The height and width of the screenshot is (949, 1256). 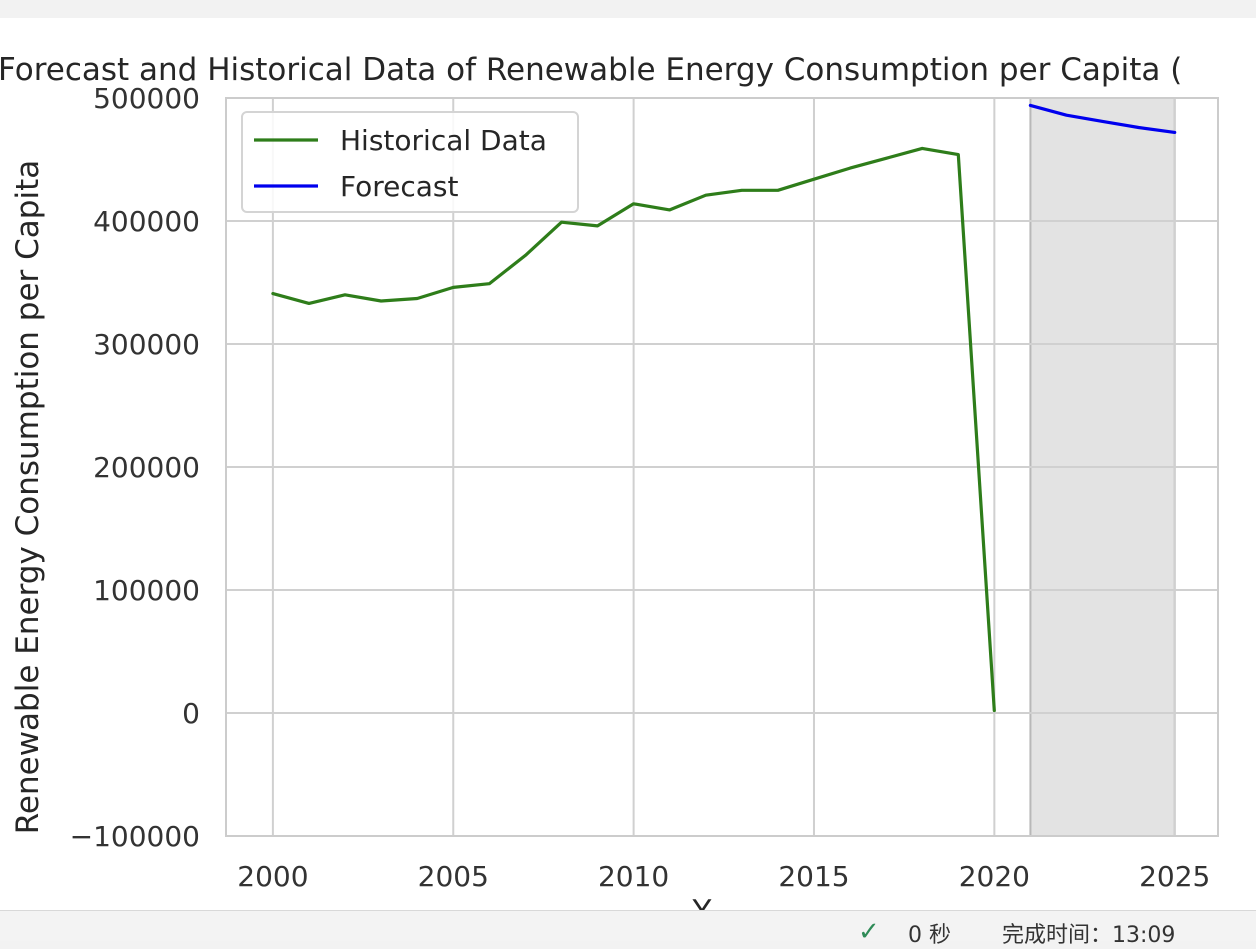 I want to click on y-tick-label: 300000, so click(x=146, y=344).